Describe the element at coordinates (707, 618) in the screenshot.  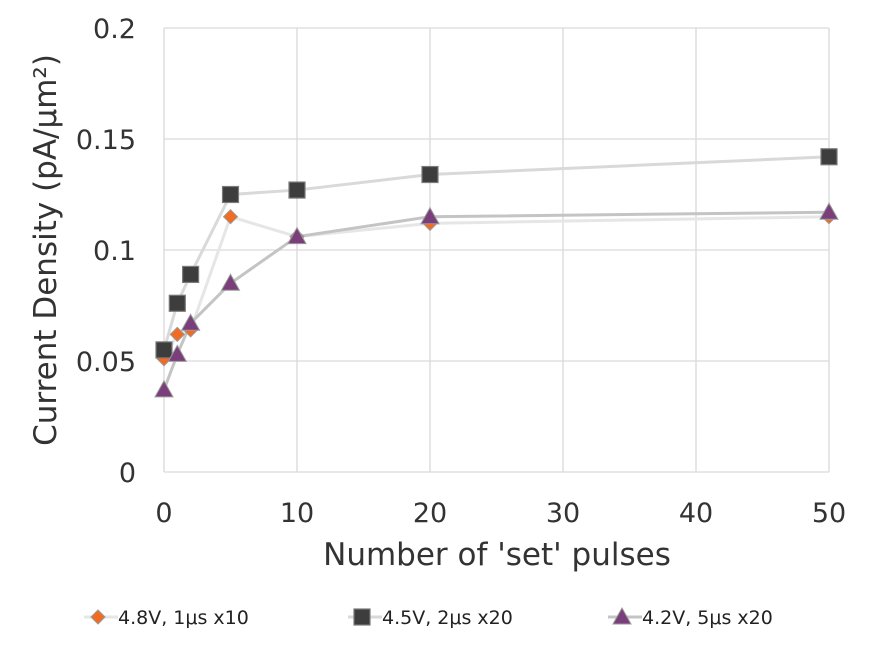
I see `legend-label: 4.2V, 5μs x20` at that location.